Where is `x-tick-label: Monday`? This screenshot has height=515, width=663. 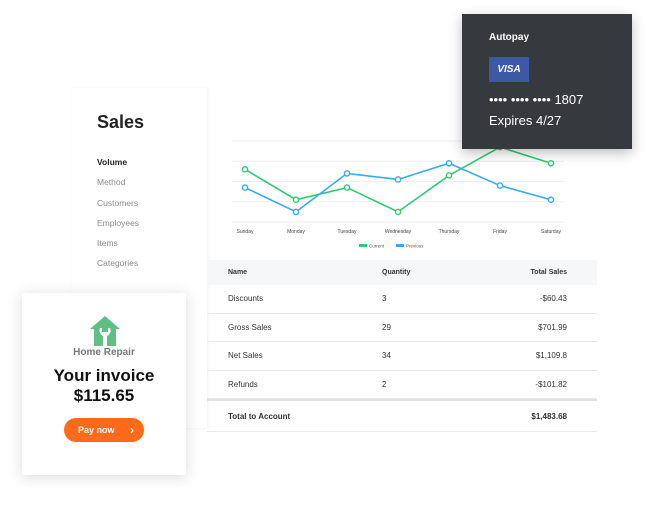
x-tick-label: Monday is located at coordinates (296, 232).